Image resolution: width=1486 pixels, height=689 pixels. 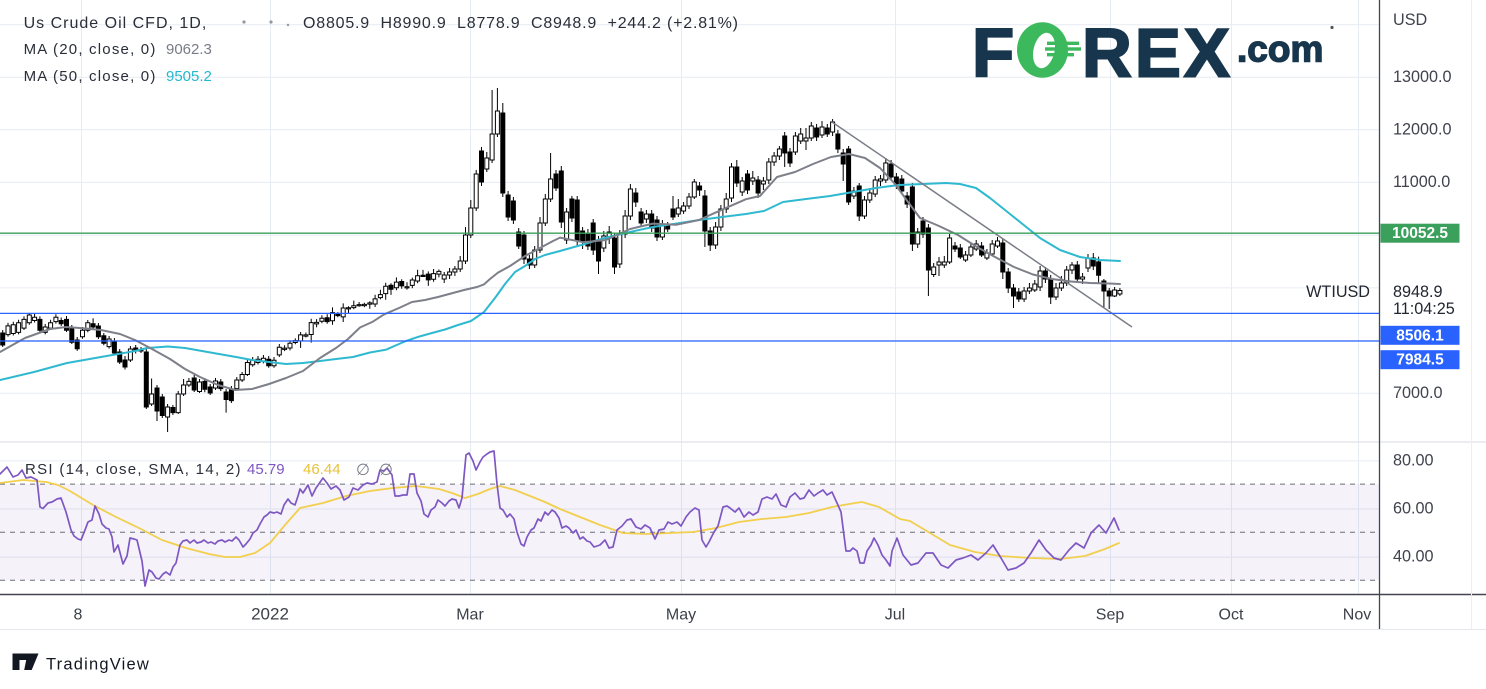 I want to click on svg-text: Sep, so click(x=1110, y=615).